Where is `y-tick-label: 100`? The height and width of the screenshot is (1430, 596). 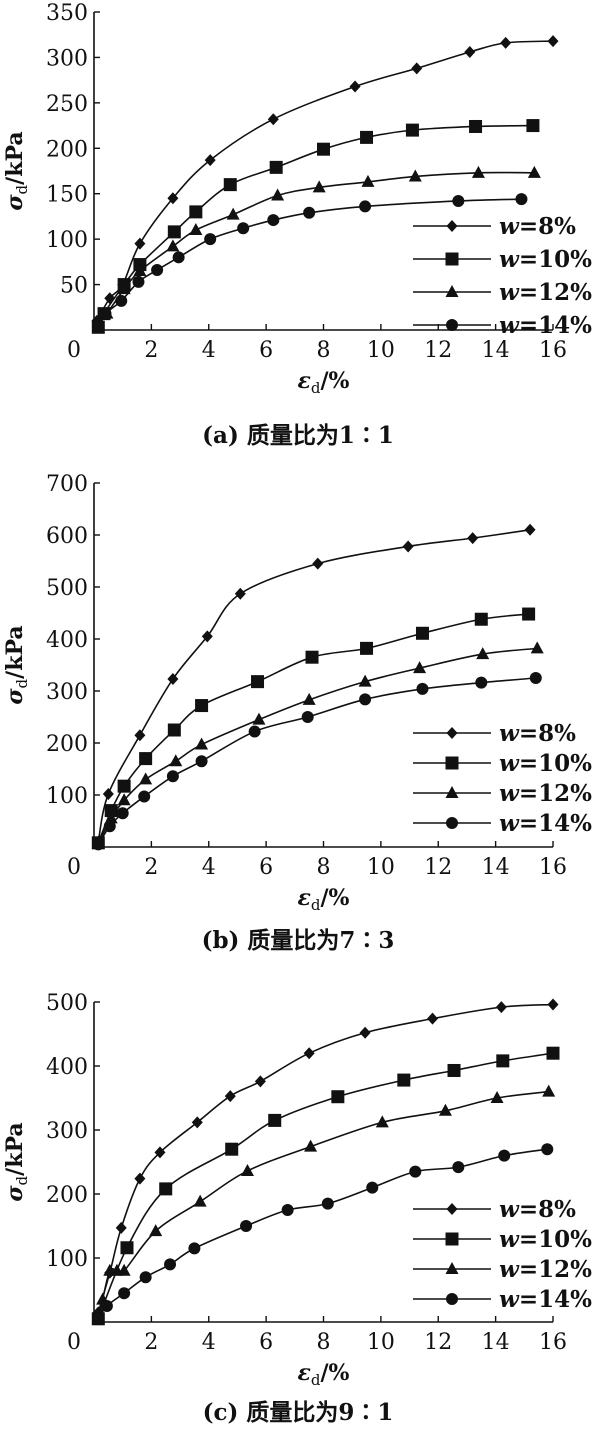
y-tick-label: 100 is located at coordinates (67, 1259).